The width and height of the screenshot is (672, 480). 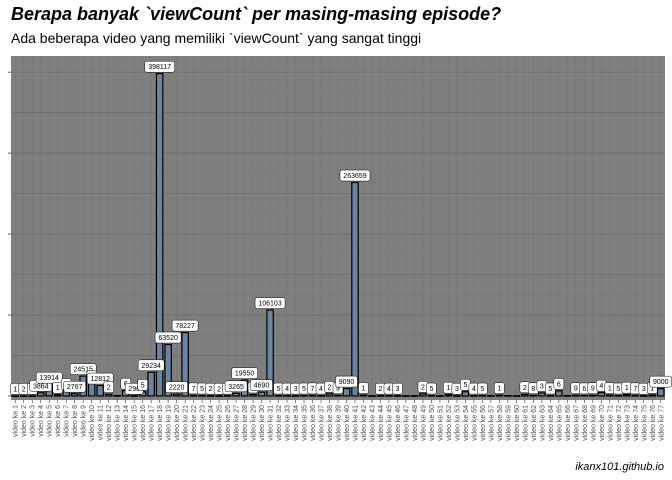 What do you see at coordinates (269, 304) in the screenshot?
I see `data-label: 106103` at bounding box center [269, 304].